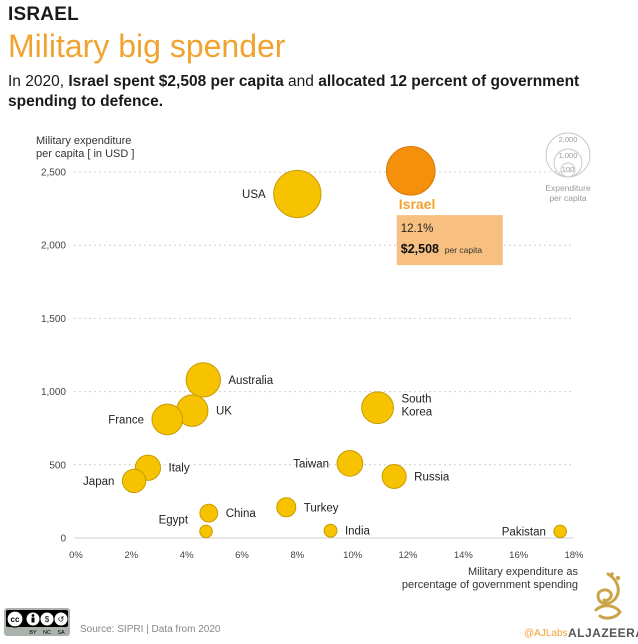  What do you see at coordinates (519, 555) in the screenshot?
I see `x-tick-label-8: 16%` at bounding box center [519, 555].